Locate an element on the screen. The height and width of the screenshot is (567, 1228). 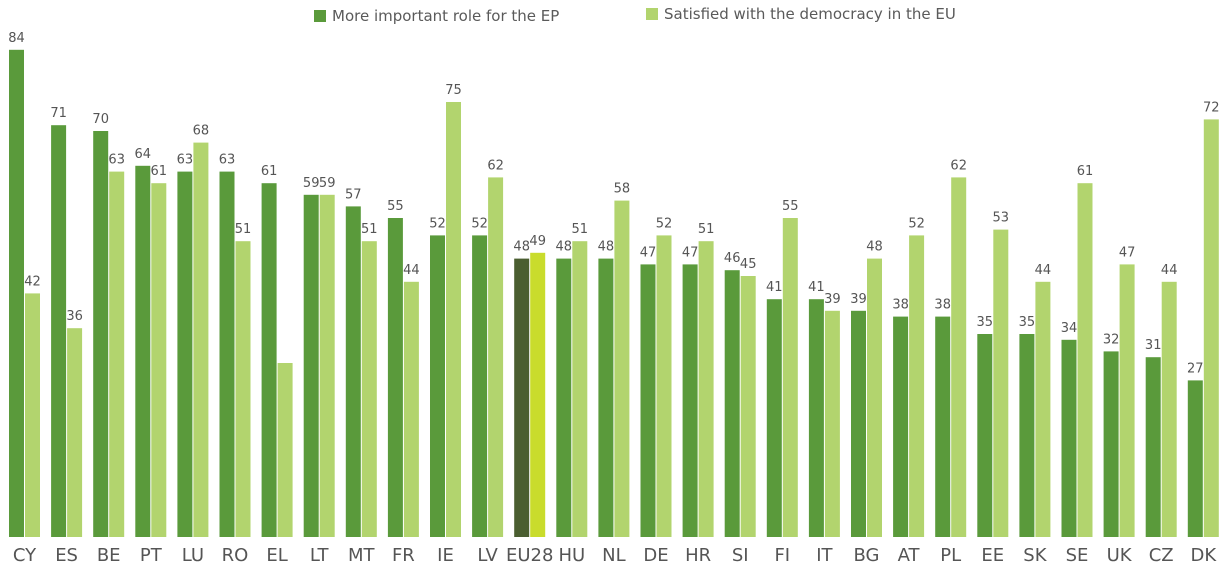
value-label-eu28-series-2: 49 is located at coordinates (537, 241).